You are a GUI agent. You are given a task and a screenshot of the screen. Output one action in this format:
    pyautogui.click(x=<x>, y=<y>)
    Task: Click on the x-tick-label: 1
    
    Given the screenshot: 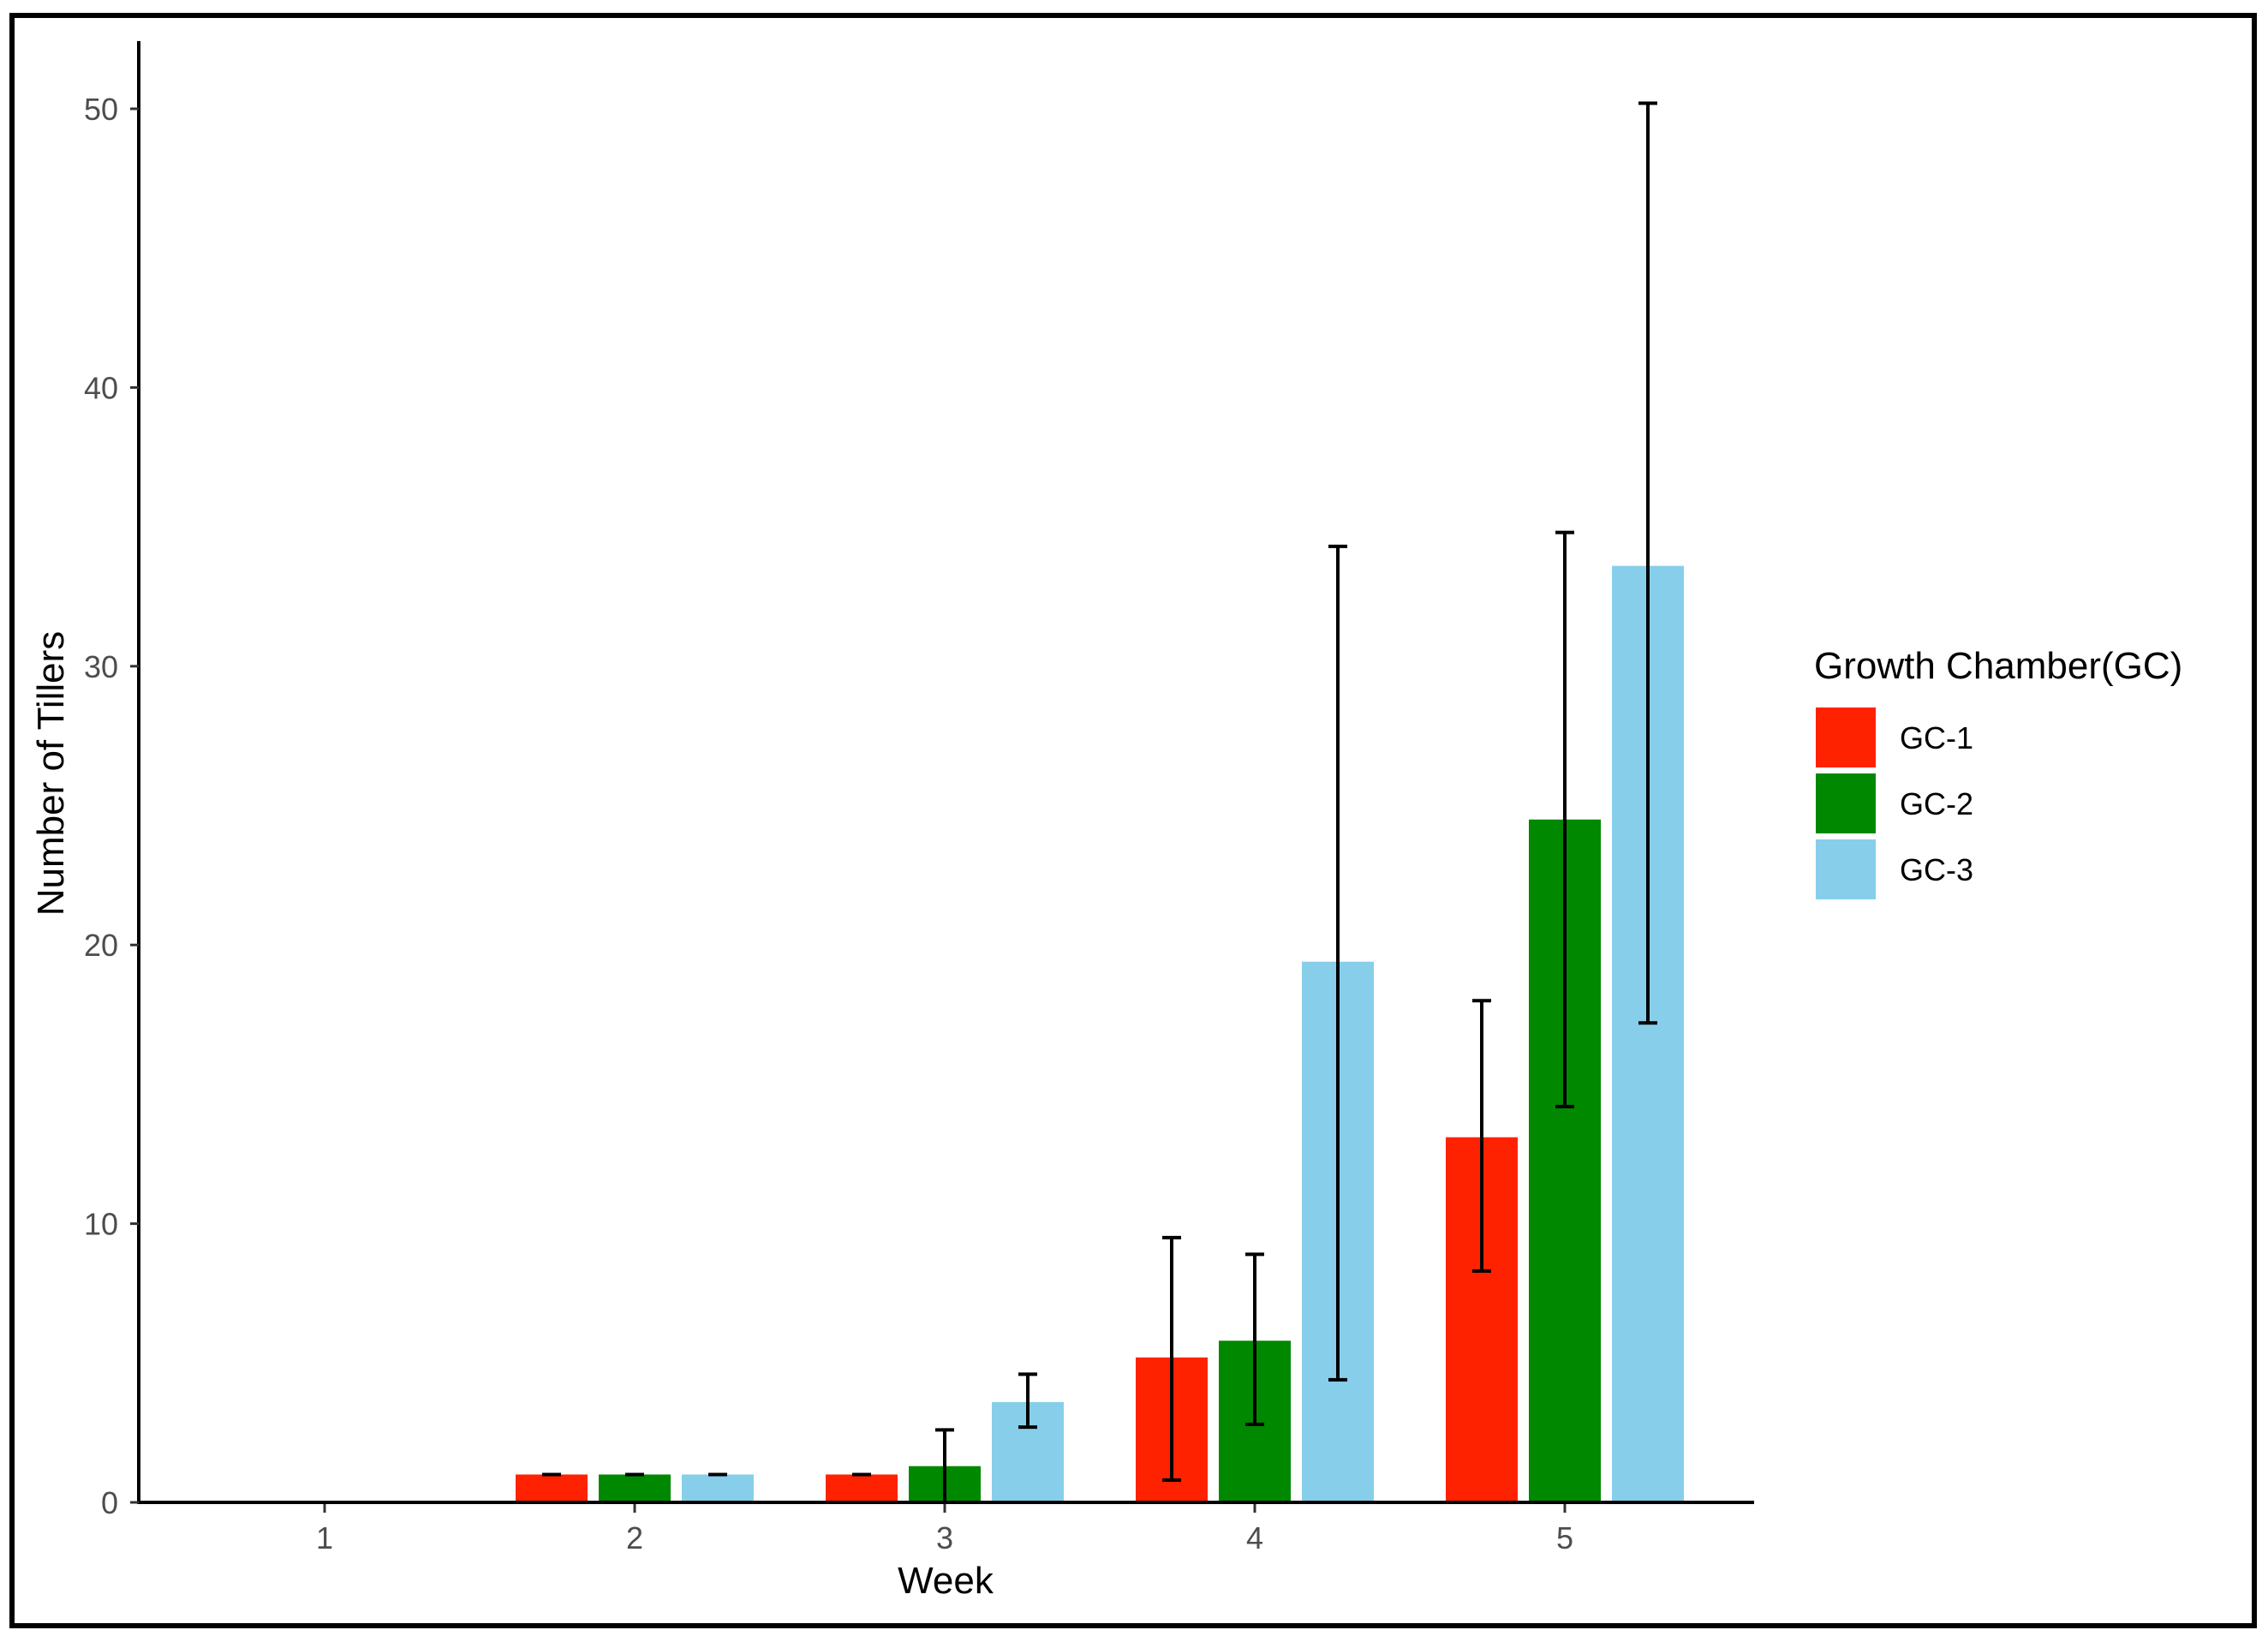 What is the action you would take?
    pyautogui.click(x=325, y=1537)
    